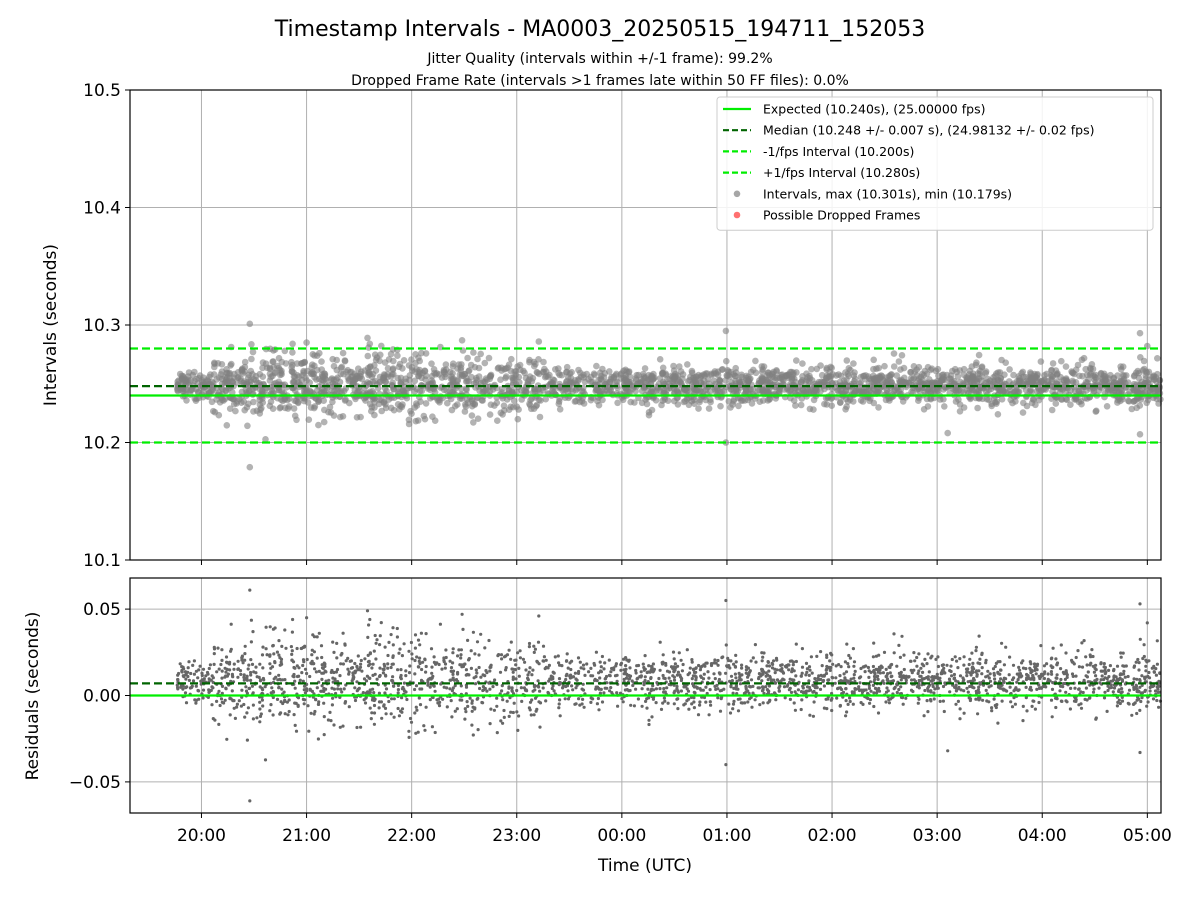 The height and width of the screenshot is (900, 1200). I want to click on legend-box, so click(935, 163).